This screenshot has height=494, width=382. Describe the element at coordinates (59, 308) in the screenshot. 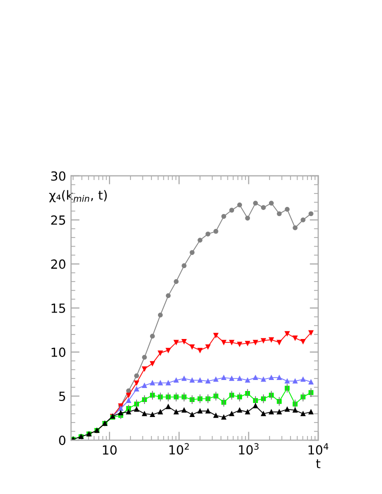

I see `y-tick-label: 15` at that location.